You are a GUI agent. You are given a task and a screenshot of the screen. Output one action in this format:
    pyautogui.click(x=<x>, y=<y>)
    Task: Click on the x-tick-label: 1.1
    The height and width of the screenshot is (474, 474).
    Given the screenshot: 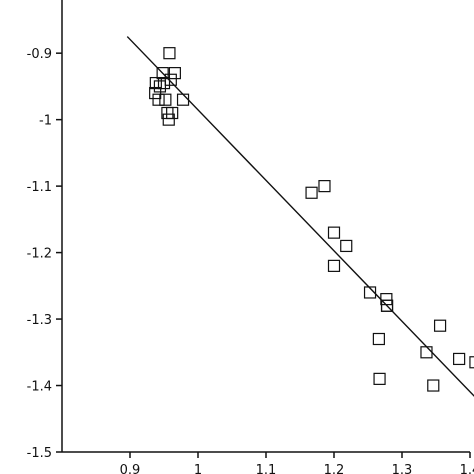 What is the action you would take?
    pyautogui.click(x=266, y=468)
    